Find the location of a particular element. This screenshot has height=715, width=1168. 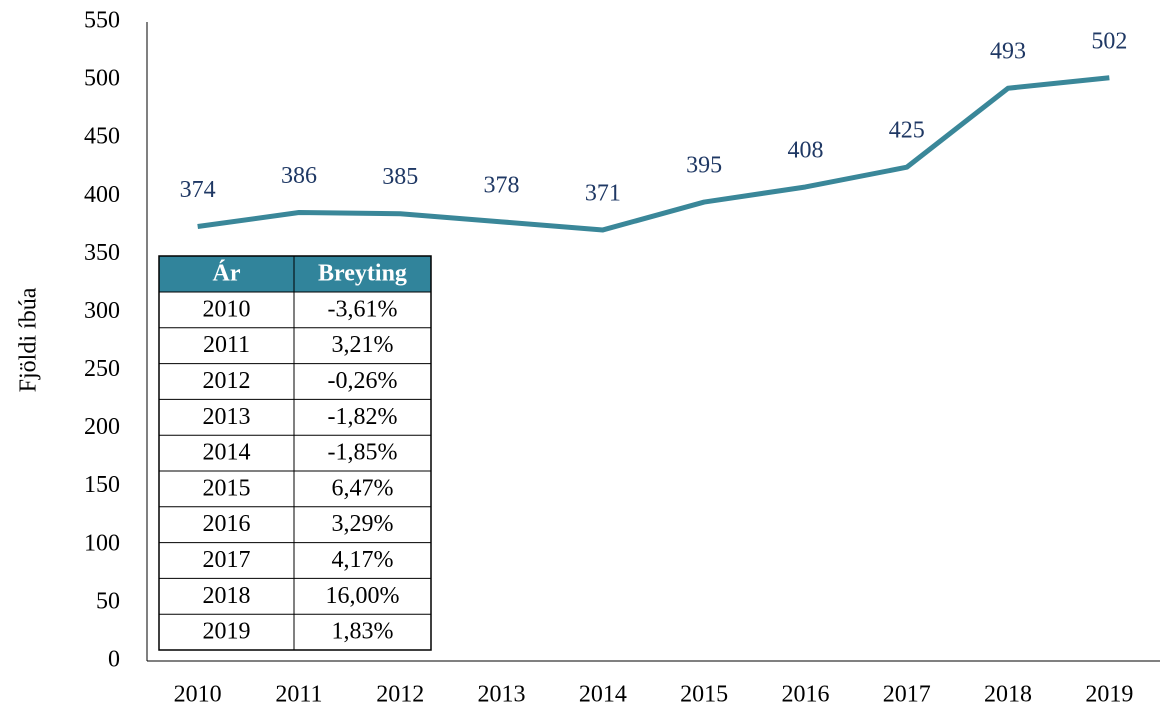

x-tick-label: 2010 is located at coordinates (198, 695).